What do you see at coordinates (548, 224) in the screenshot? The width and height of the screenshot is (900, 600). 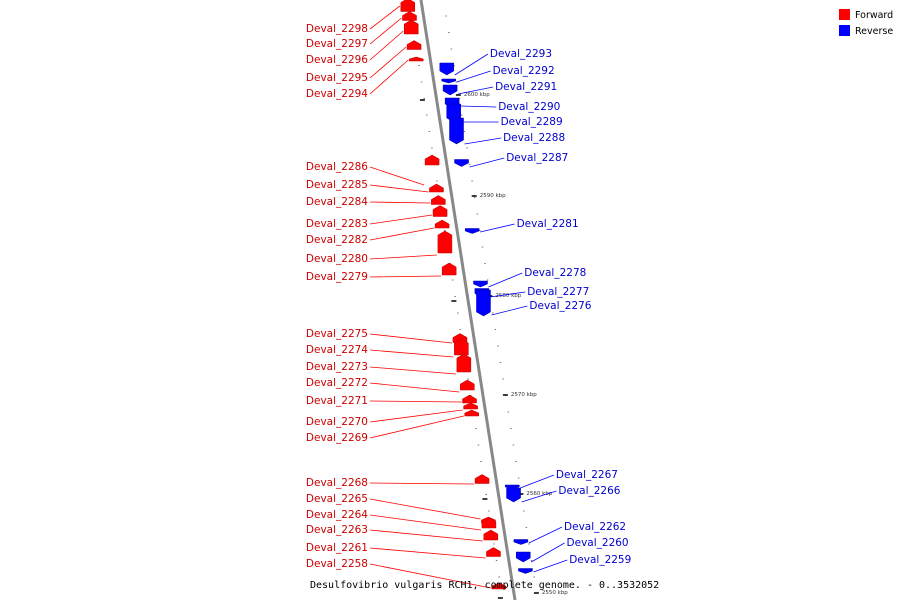 I see `reverse-gene-label: Deval_2281` at bounding box center [548, 224].